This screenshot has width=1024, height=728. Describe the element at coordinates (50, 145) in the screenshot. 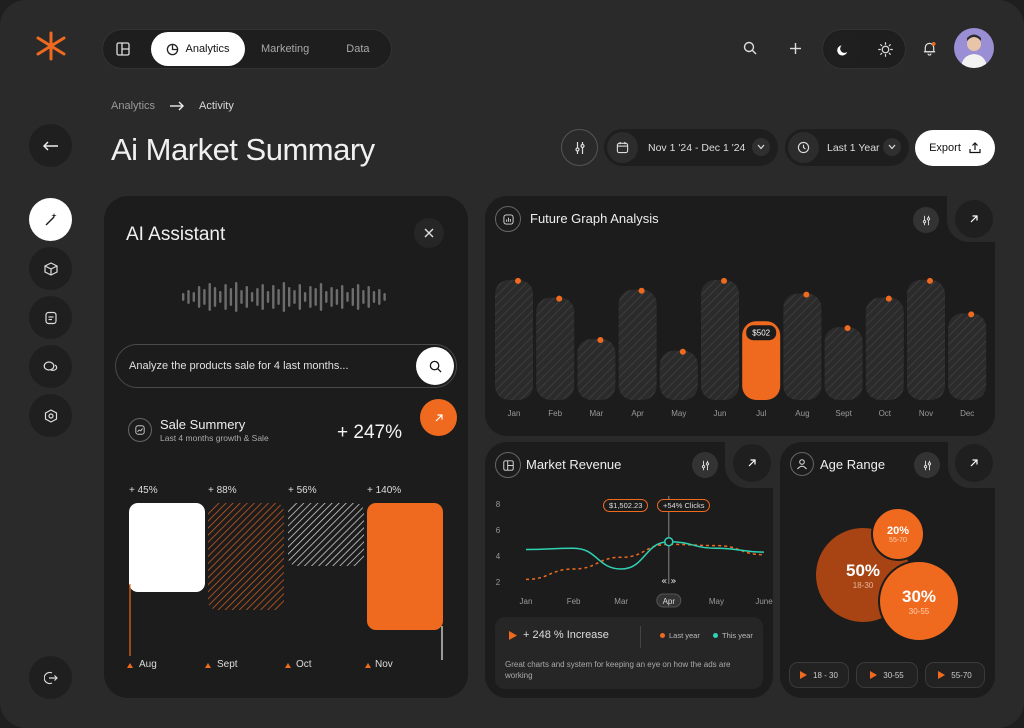

I see `back-button` at that location.